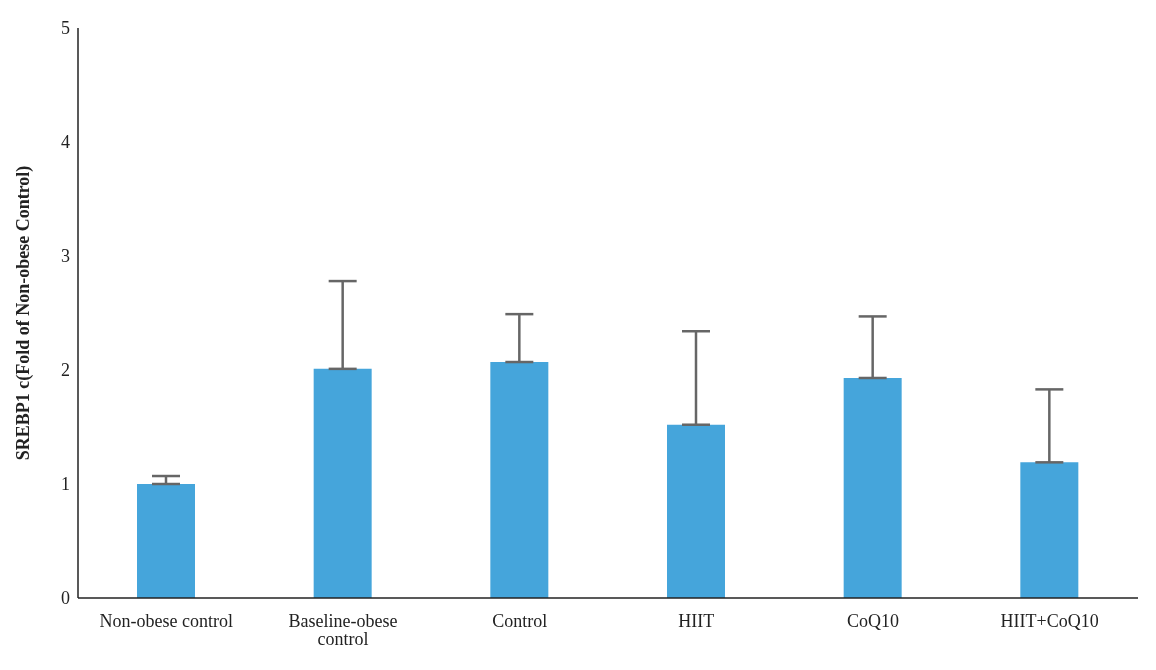 This screenshot has width=1156, height=670. I want to click on y-tick-label: 5, so click(65, 28).